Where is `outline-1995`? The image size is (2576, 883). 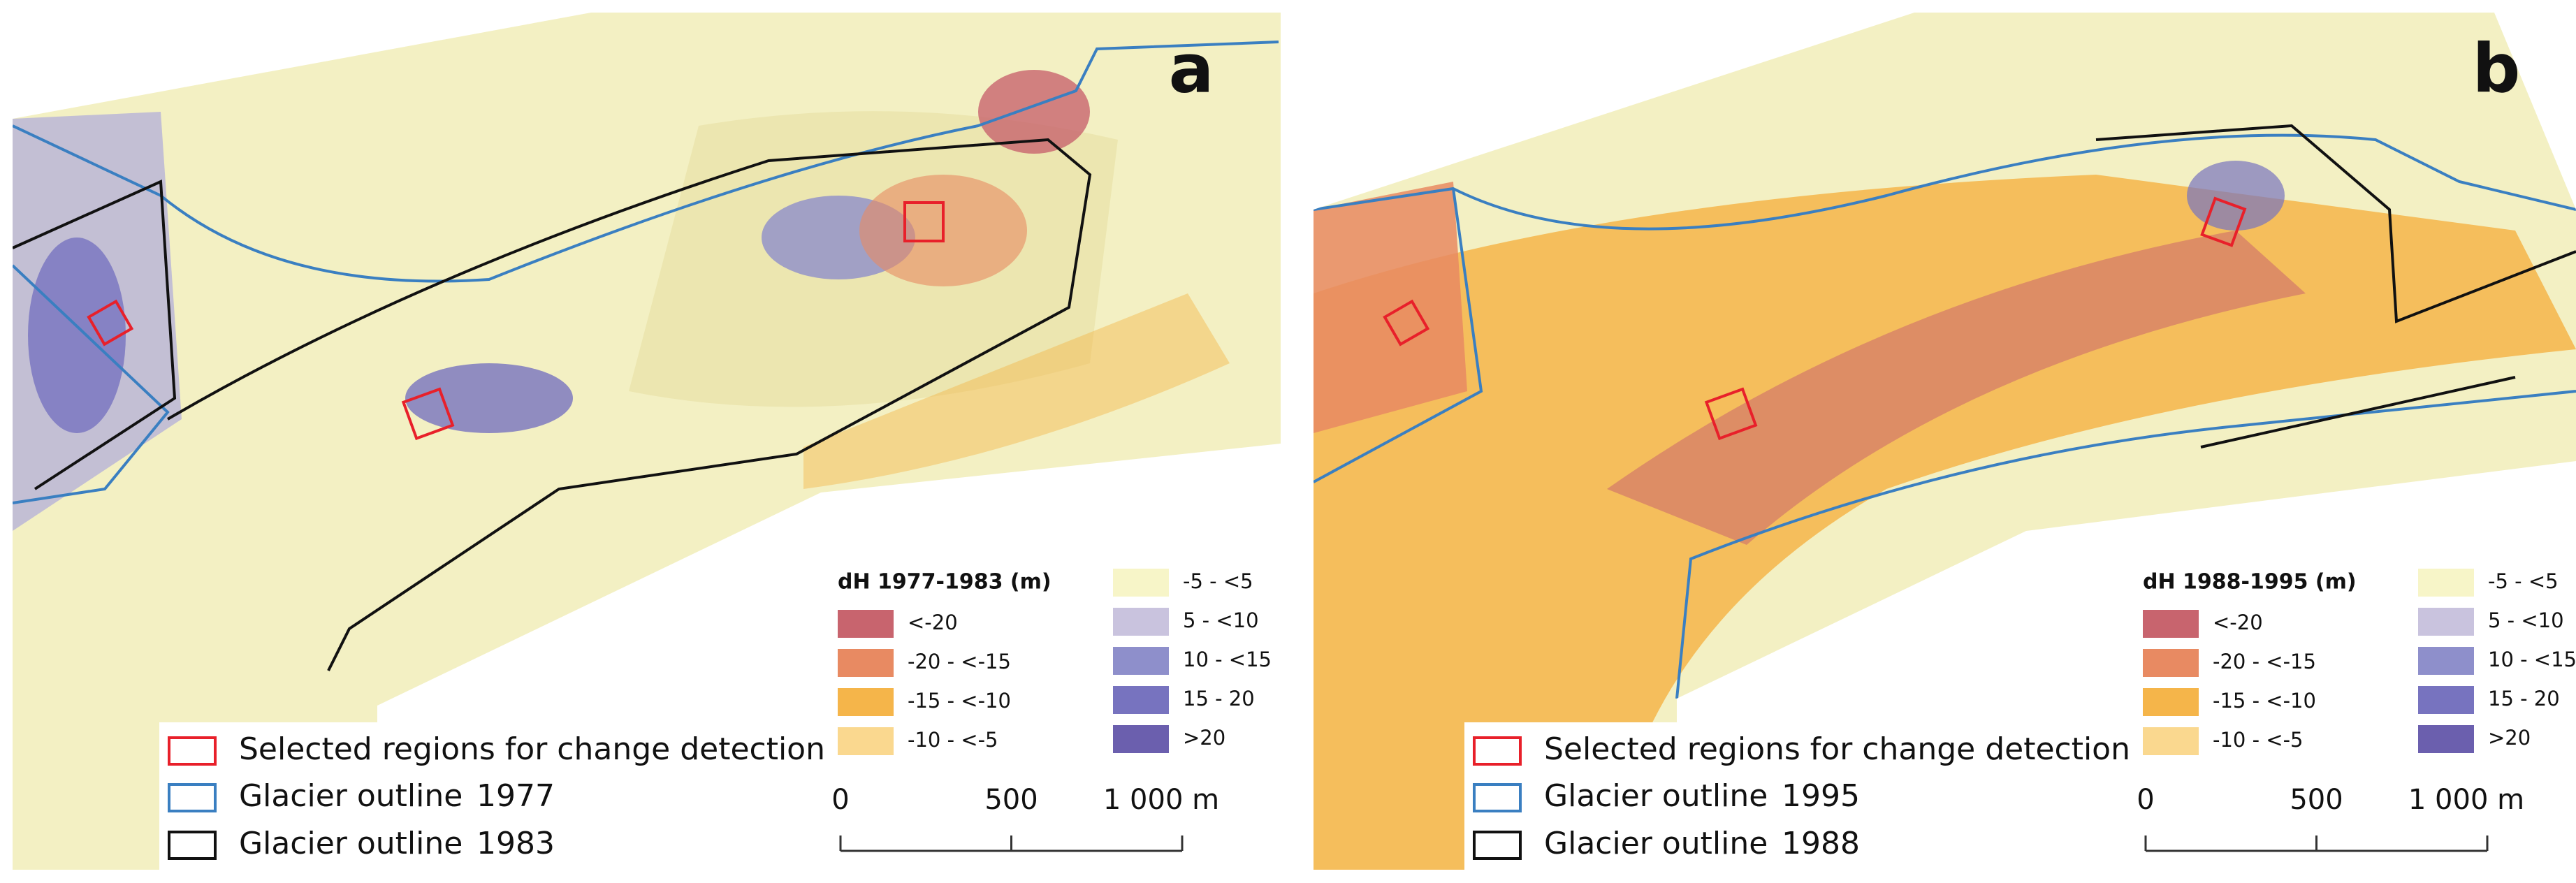
outline-1995 is located at coordinates (1945, 182).